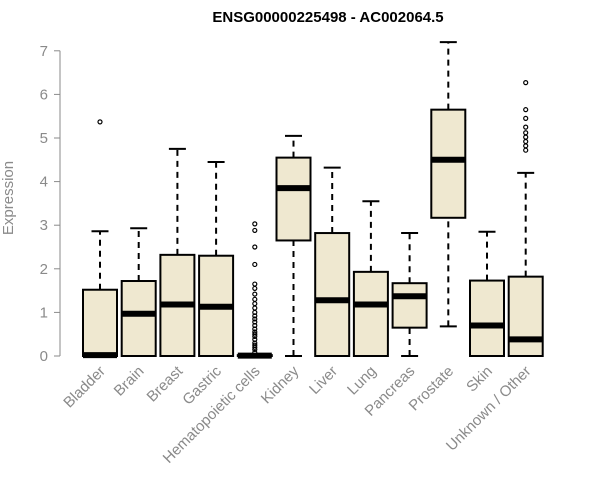 This screenshot has width=600, height=500. Describe the element at coordinates (44, 312) in the screenshot. I see `y-tick-label: 1` at that location.